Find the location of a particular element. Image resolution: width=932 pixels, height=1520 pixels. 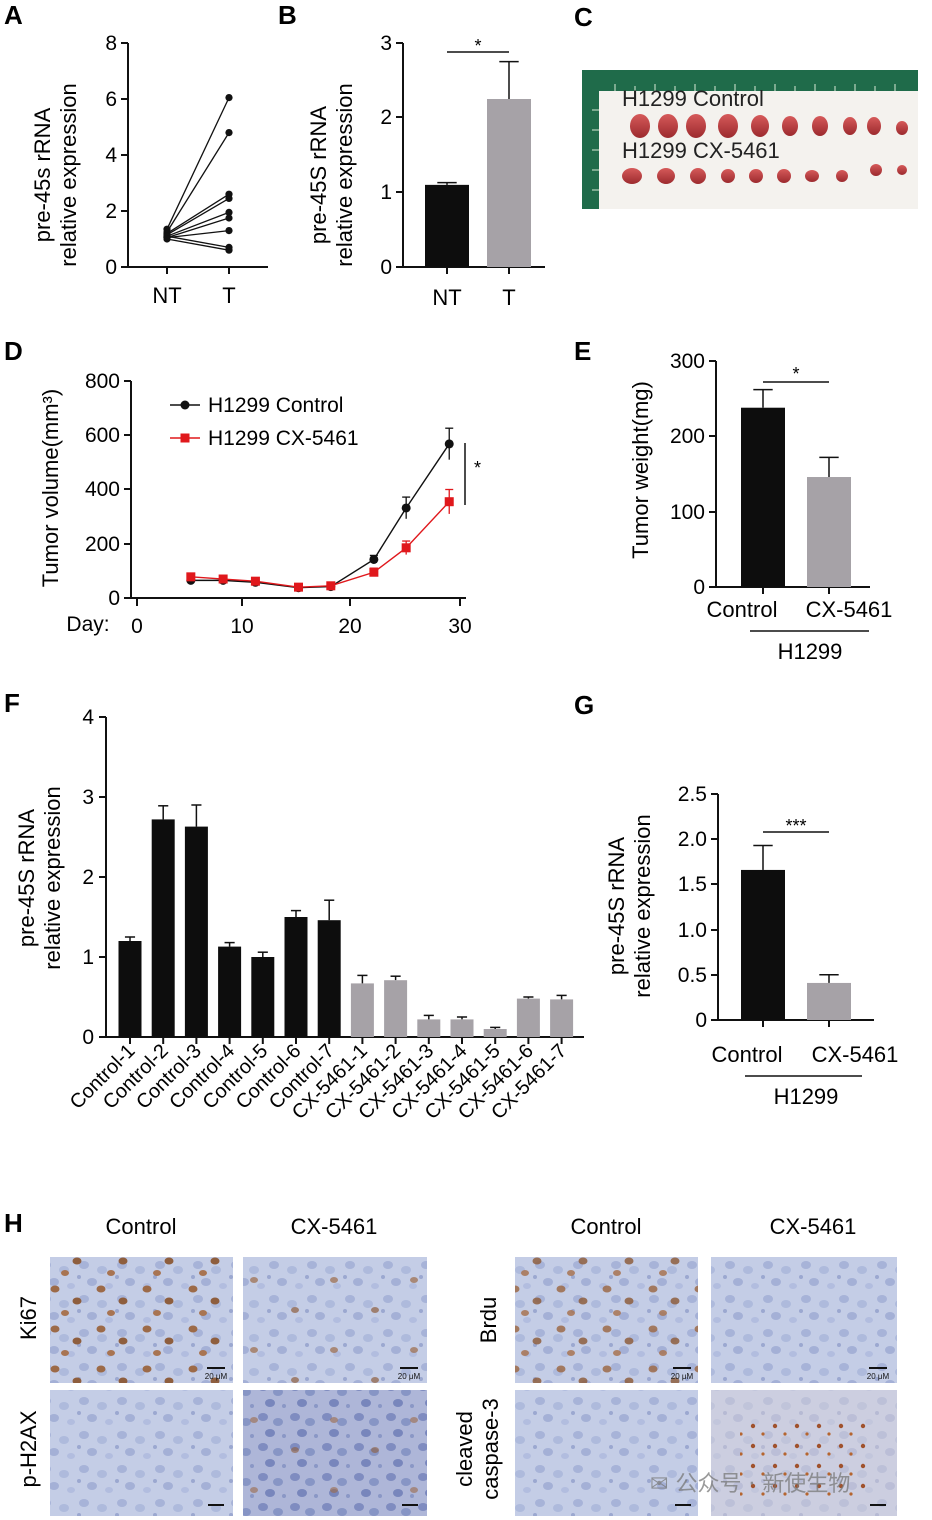

panel-g-letter: G is located at coordinates (584, 705).